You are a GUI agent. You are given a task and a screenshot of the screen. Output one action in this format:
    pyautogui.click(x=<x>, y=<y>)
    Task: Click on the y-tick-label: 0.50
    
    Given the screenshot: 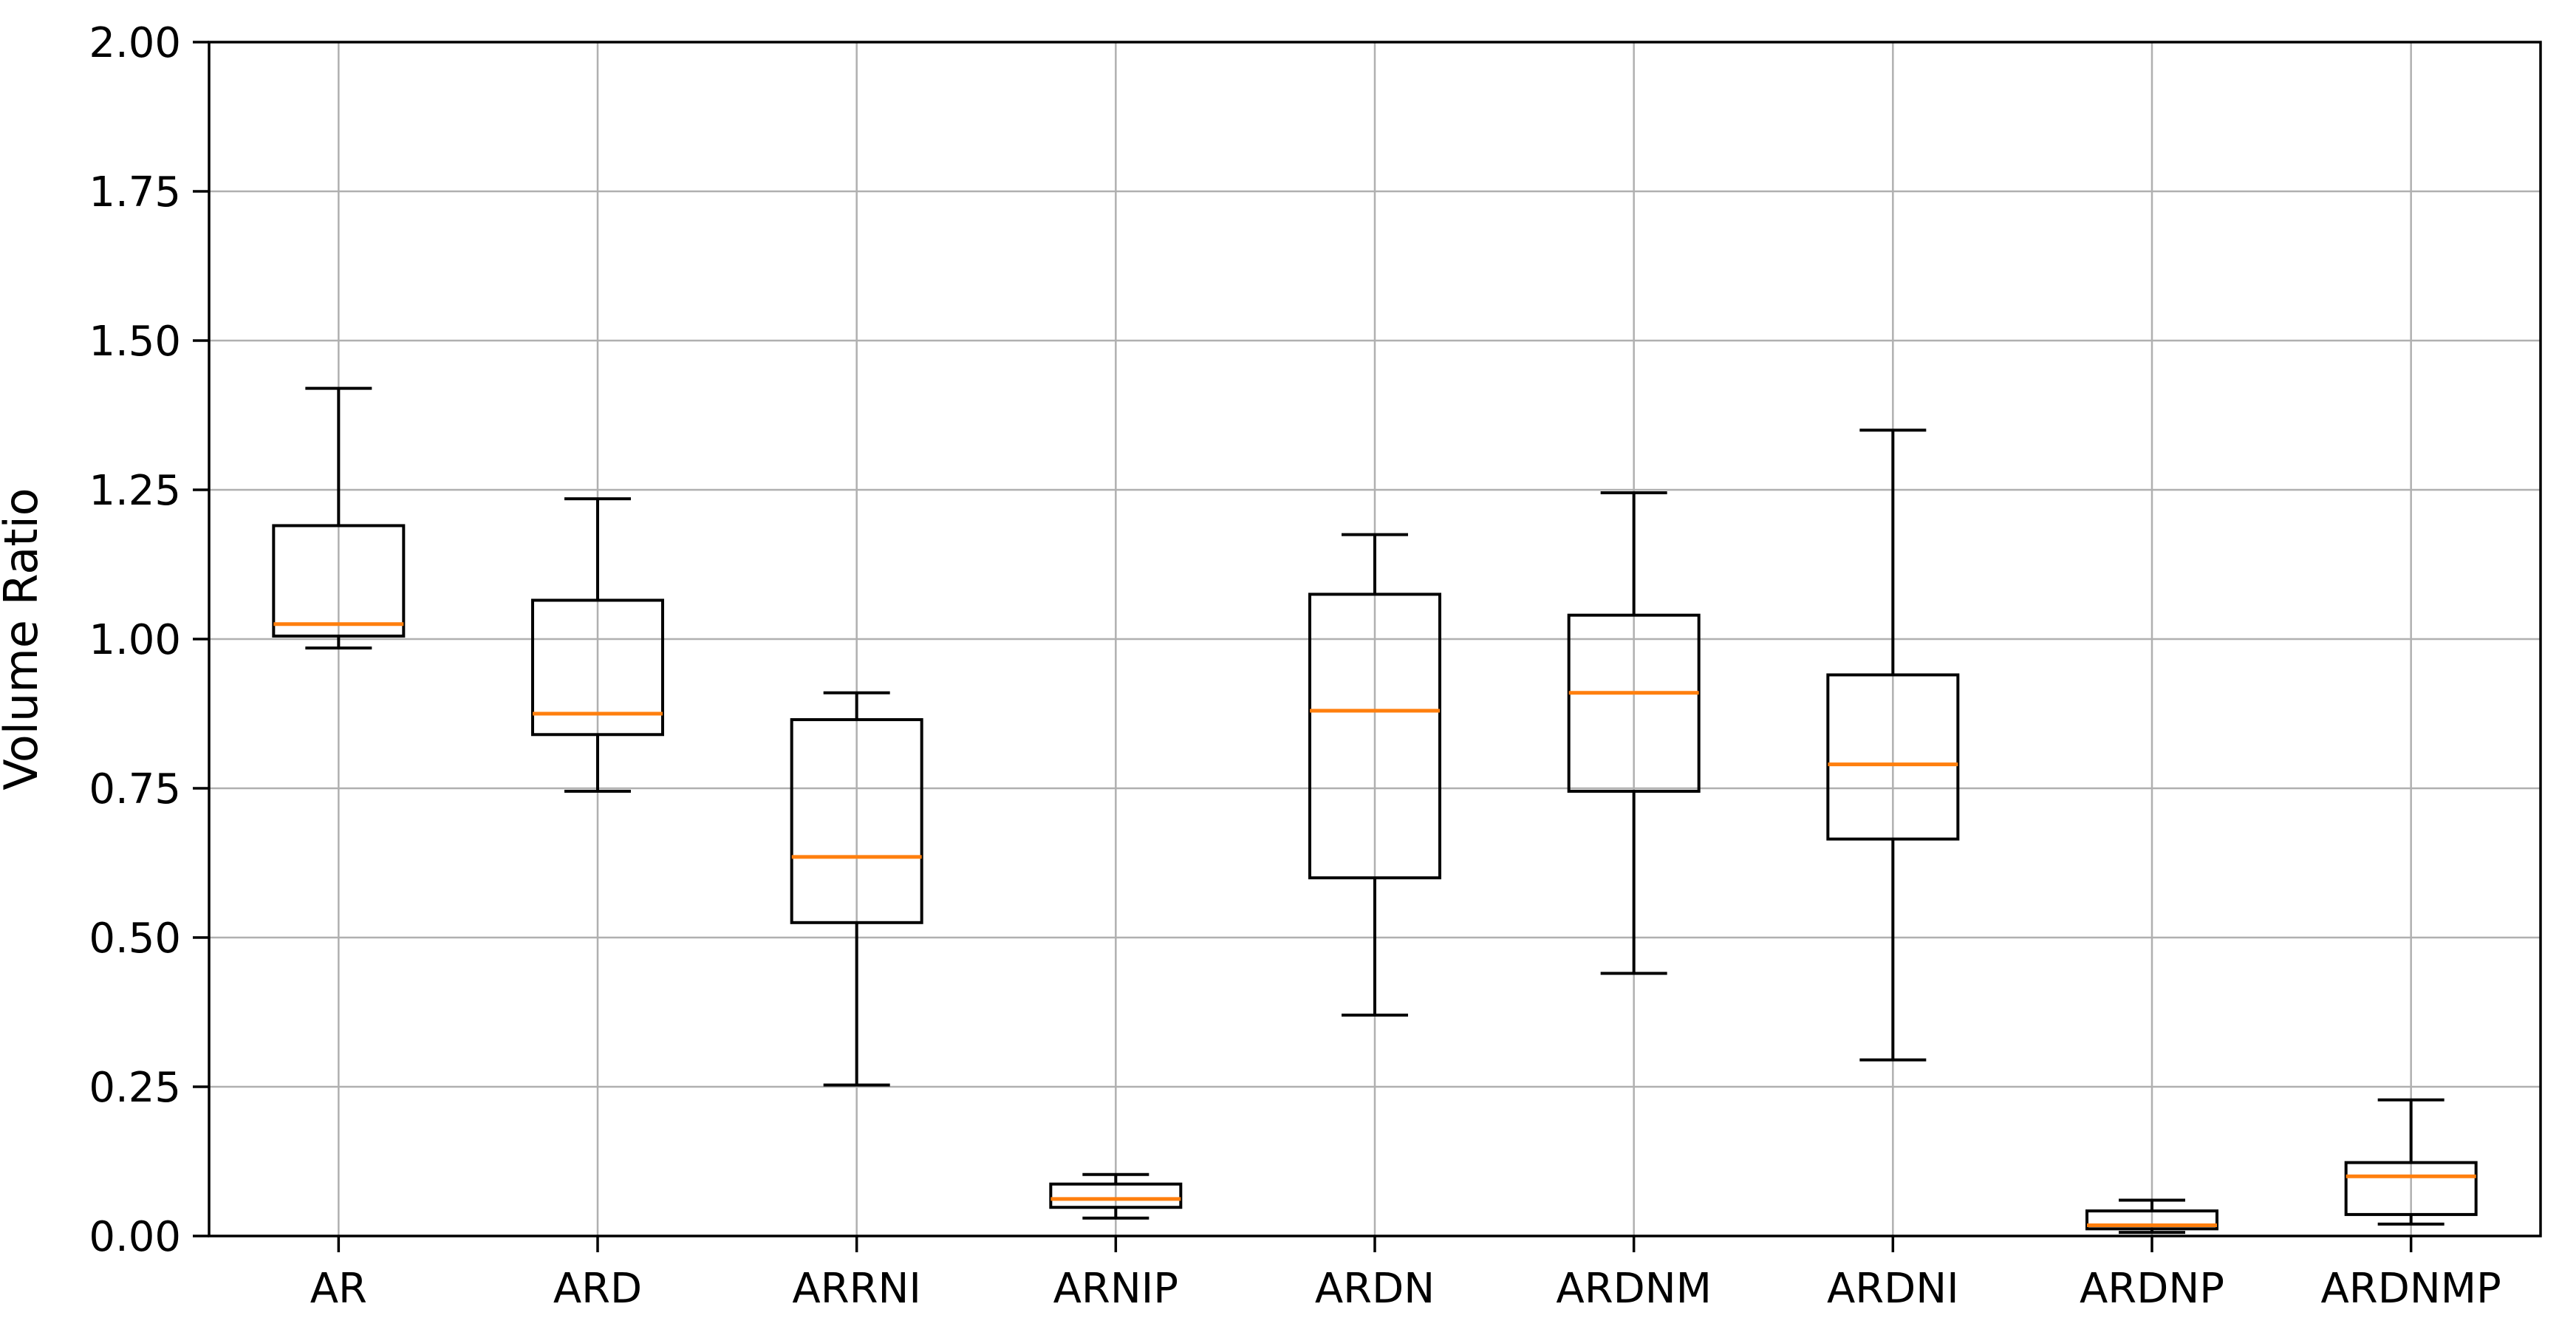 What is the action you would take?
    pyautogui.click(x=135, y=939)
    